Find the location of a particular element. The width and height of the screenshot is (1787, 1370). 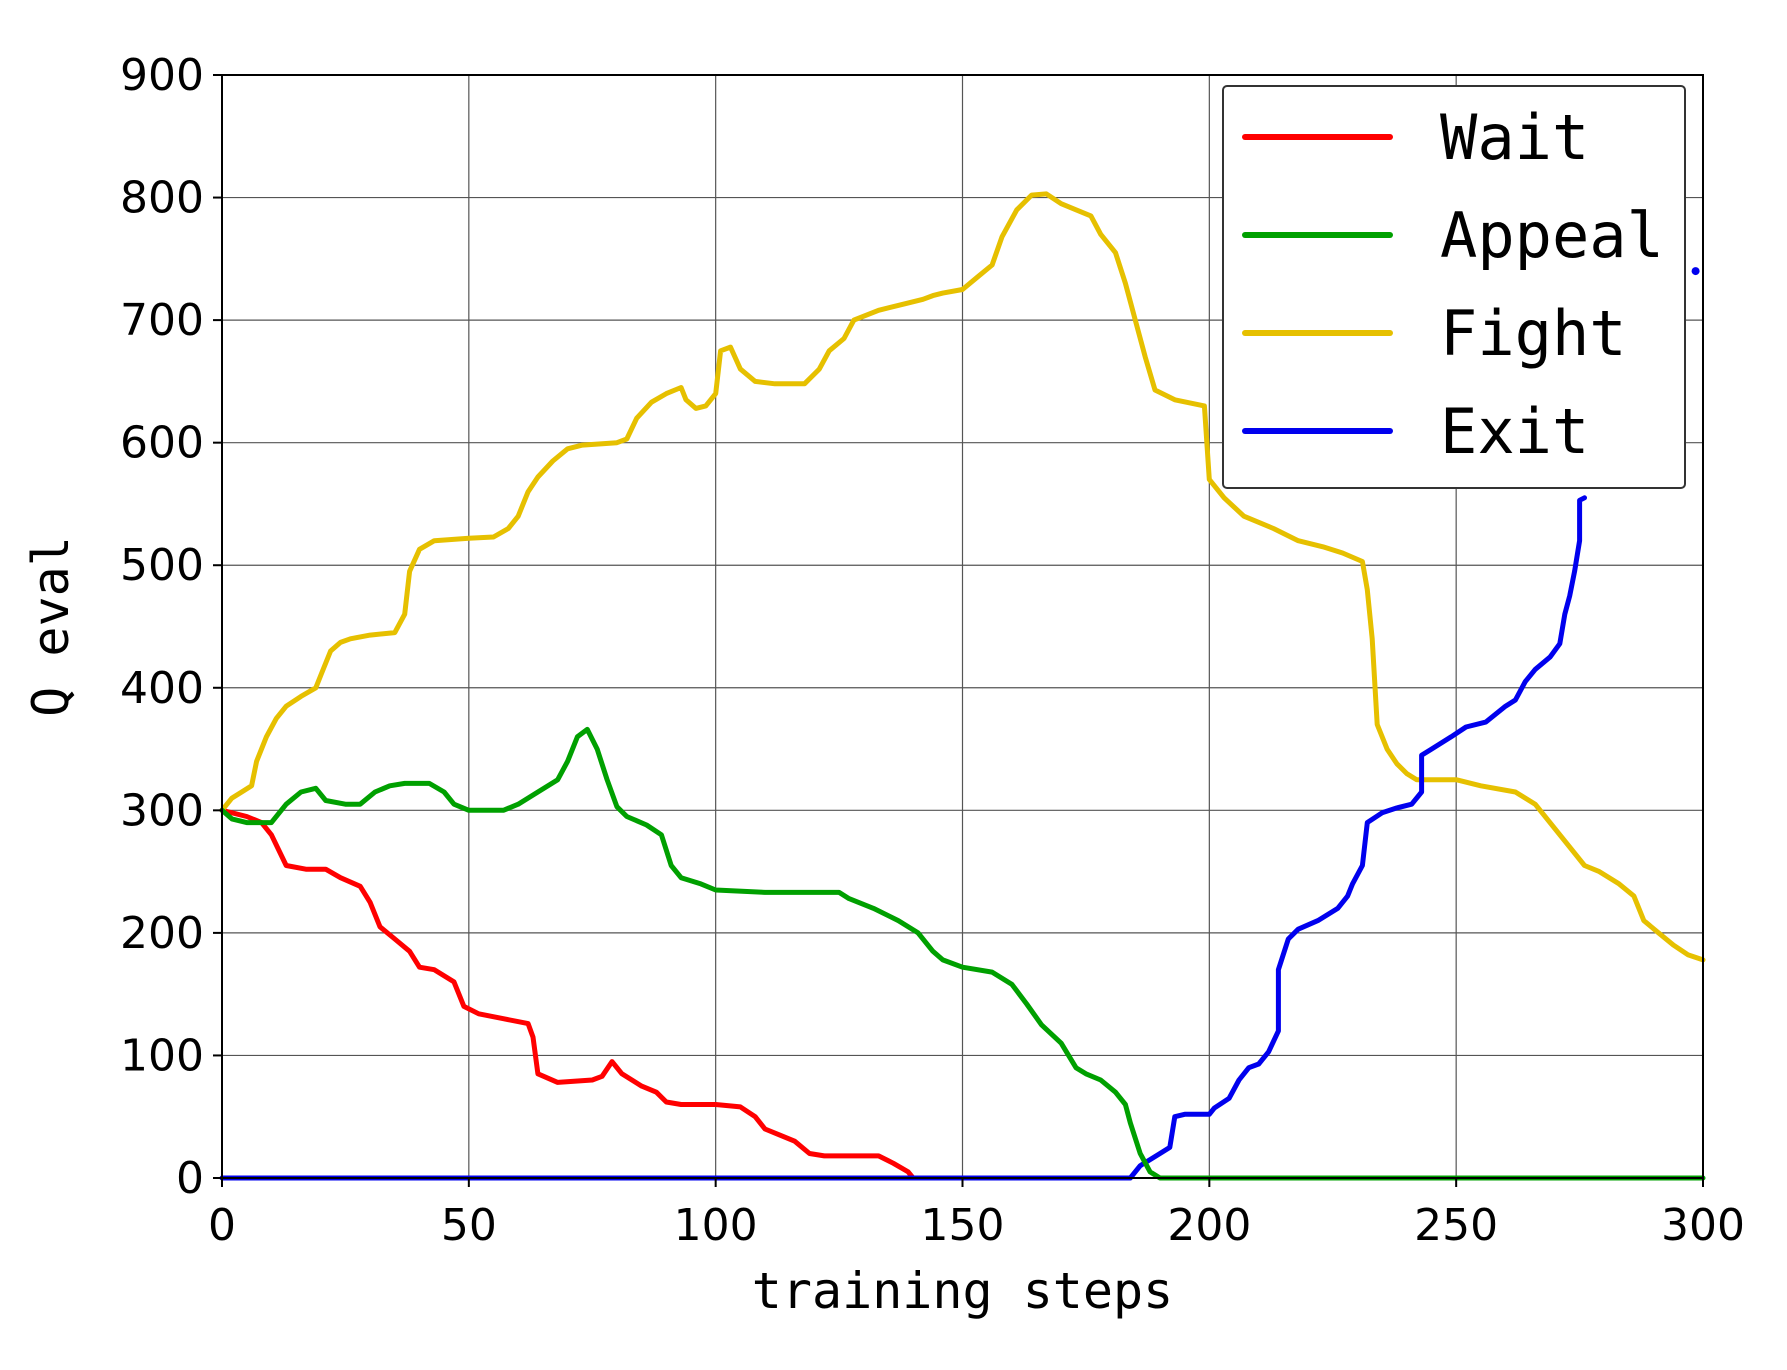

y-tick-label-8: 800 is located at coordinates (162, 198).